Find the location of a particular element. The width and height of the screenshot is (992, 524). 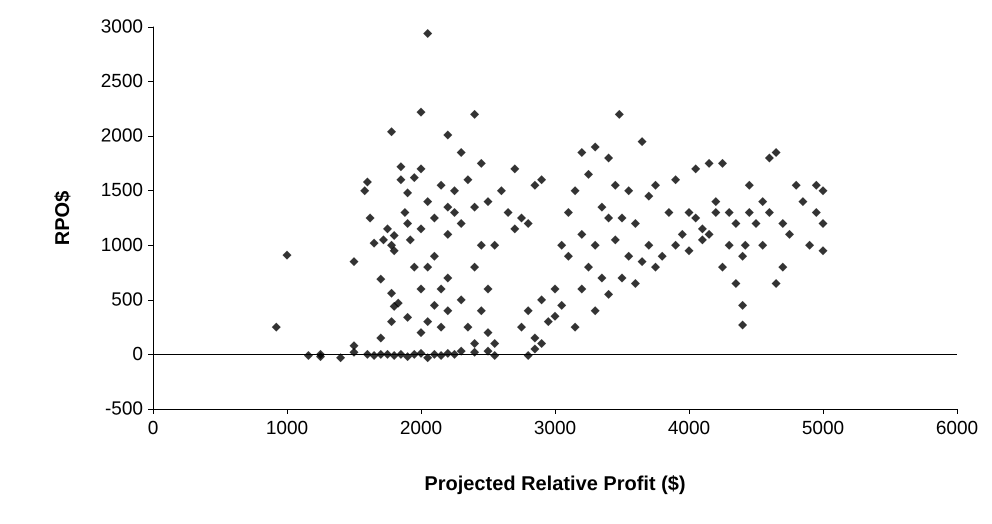

y-tick-label: 500 is located at coordinates (127, 299).